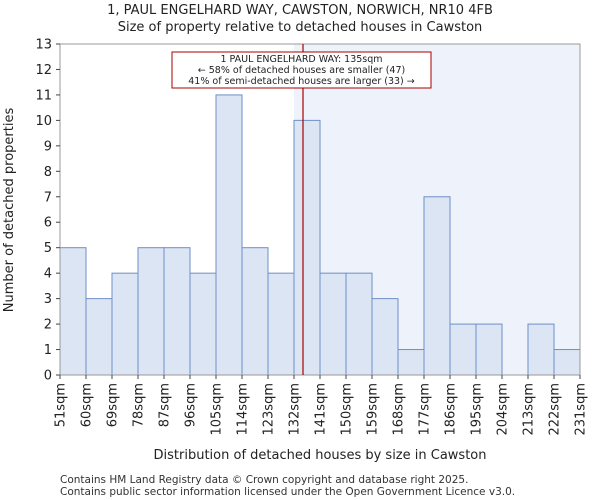  What do you see at coordinates (307, 247) in the screenshot?
I see `bar-132sqm` at bounding box center [307, 247].